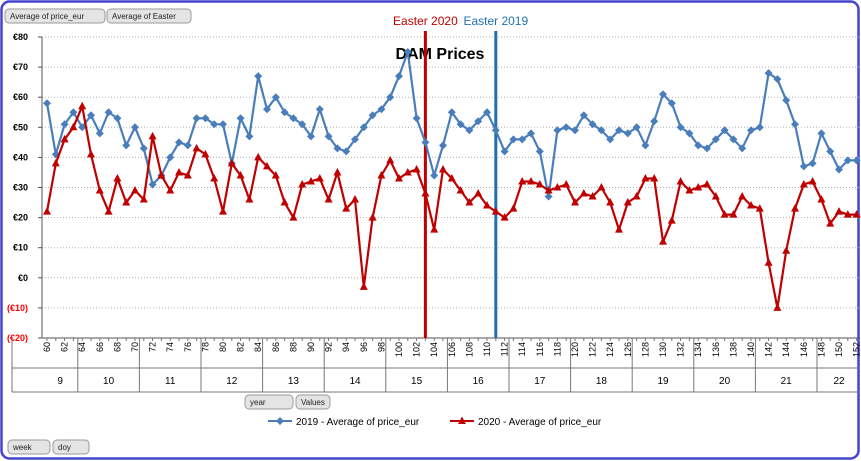  I want to click on x-tick-label: 118, so click(557, 349).